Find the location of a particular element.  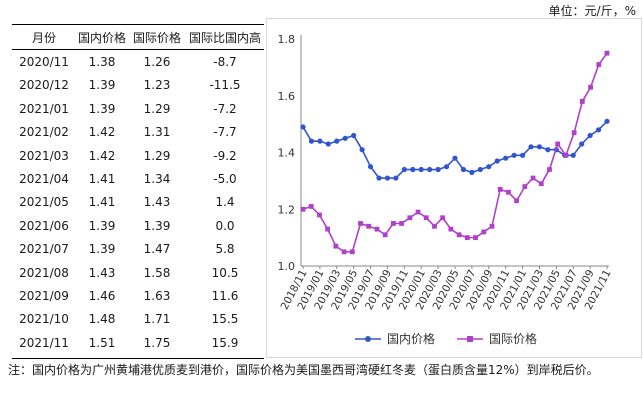

y-tick-label: 1.0 is located at coordinates (287, 266).